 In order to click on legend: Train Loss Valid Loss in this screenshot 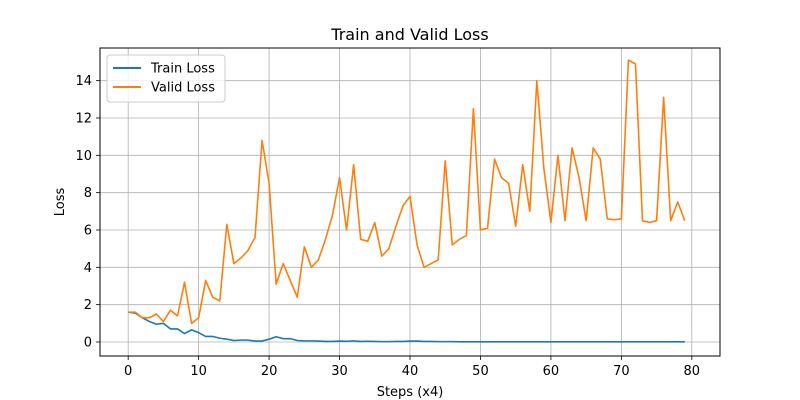, I will do `click(166, 78)`.